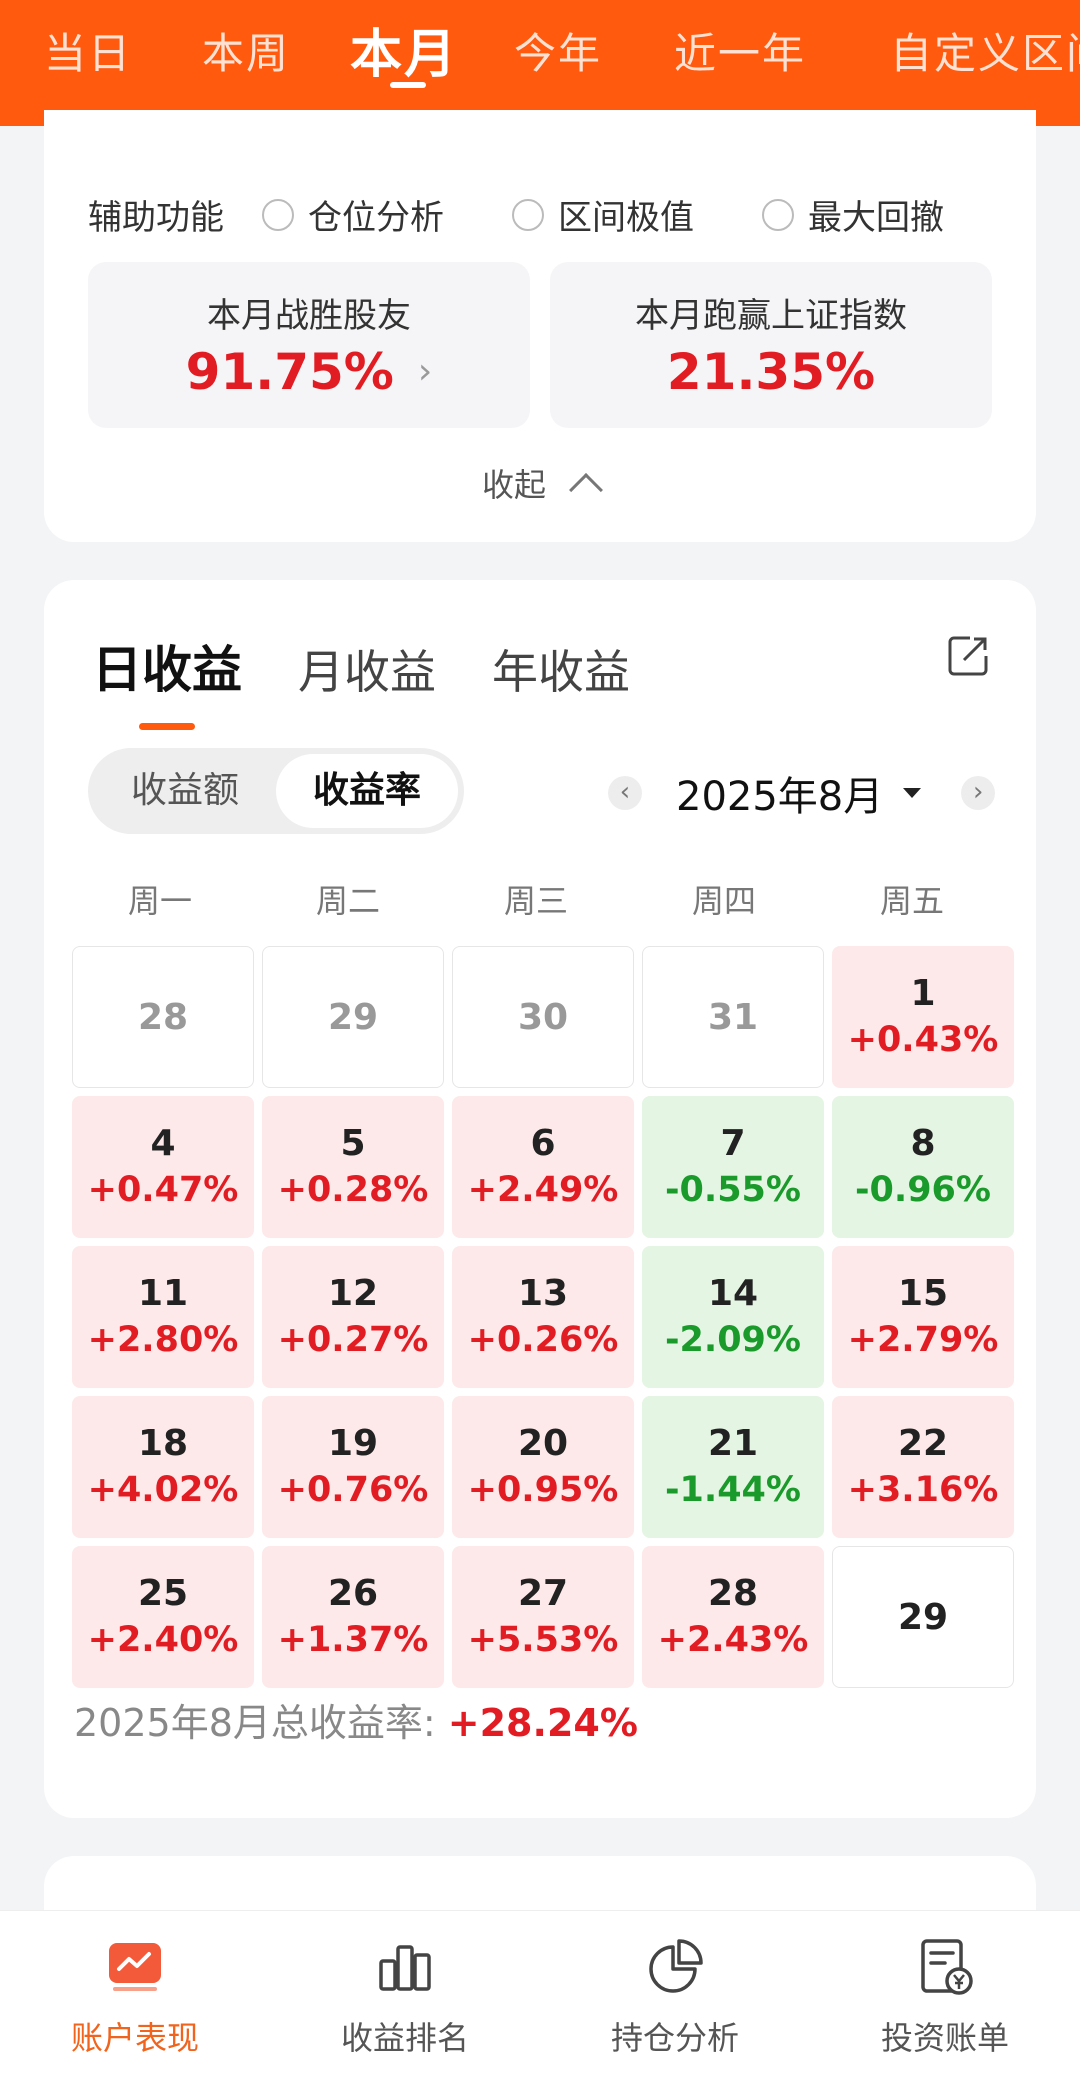 The width and height of the screenshot is (1080, 2076). I want to click on position-analysis-label: 仓位分析, so click(376, 218).